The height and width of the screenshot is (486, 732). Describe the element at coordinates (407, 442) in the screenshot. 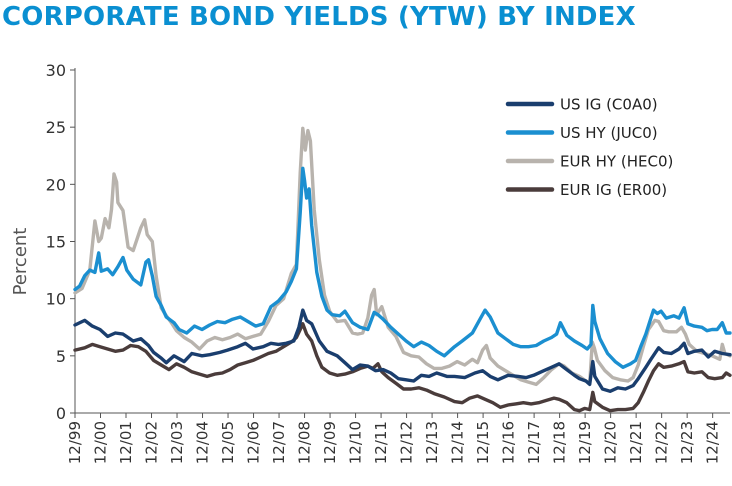

I see `x-tick-label: 12/12` at that location.